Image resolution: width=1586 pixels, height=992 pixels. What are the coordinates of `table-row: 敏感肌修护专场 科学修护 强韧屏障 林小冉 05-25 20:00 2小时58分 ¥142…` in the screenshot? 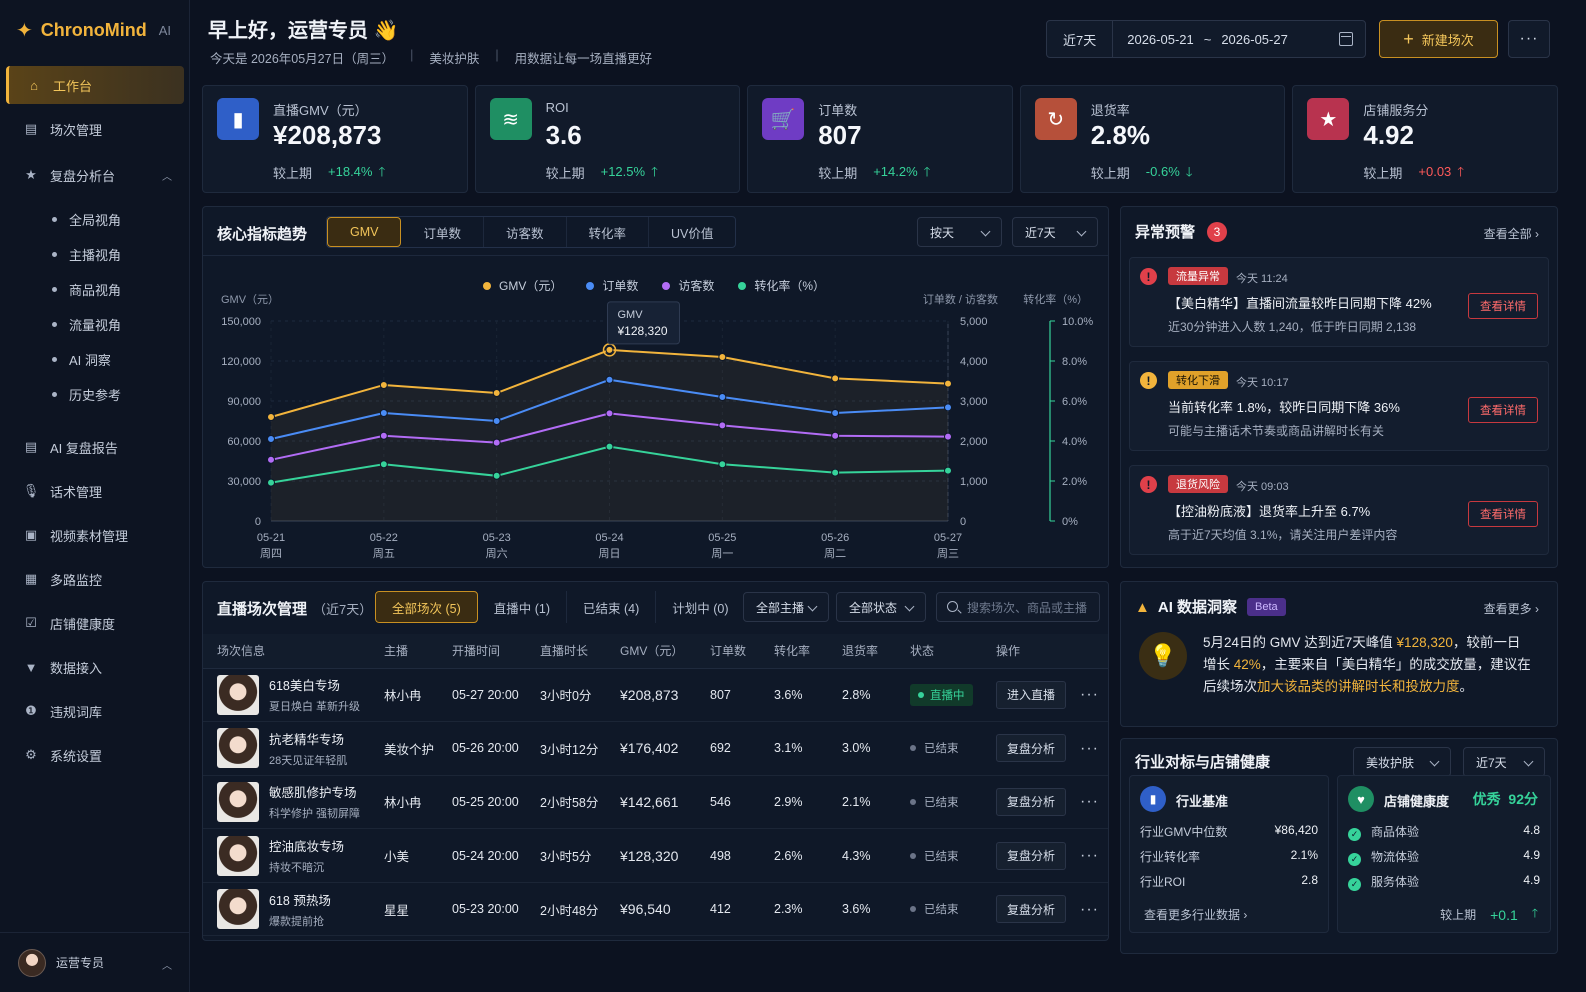 It's located at (655, 802).